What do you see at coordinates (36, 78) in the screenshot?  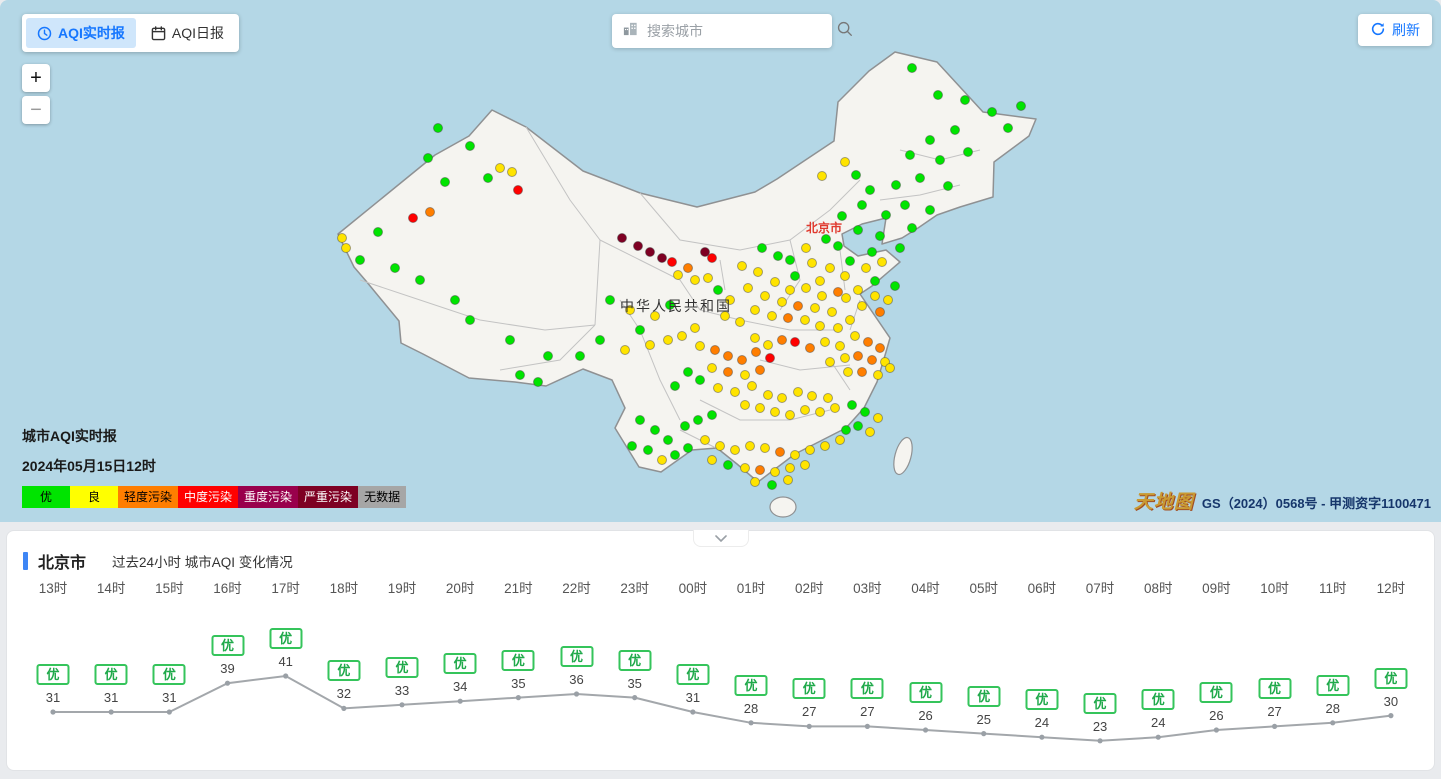 I see `zoom-in-button: +` at bounding box center [36, 78].